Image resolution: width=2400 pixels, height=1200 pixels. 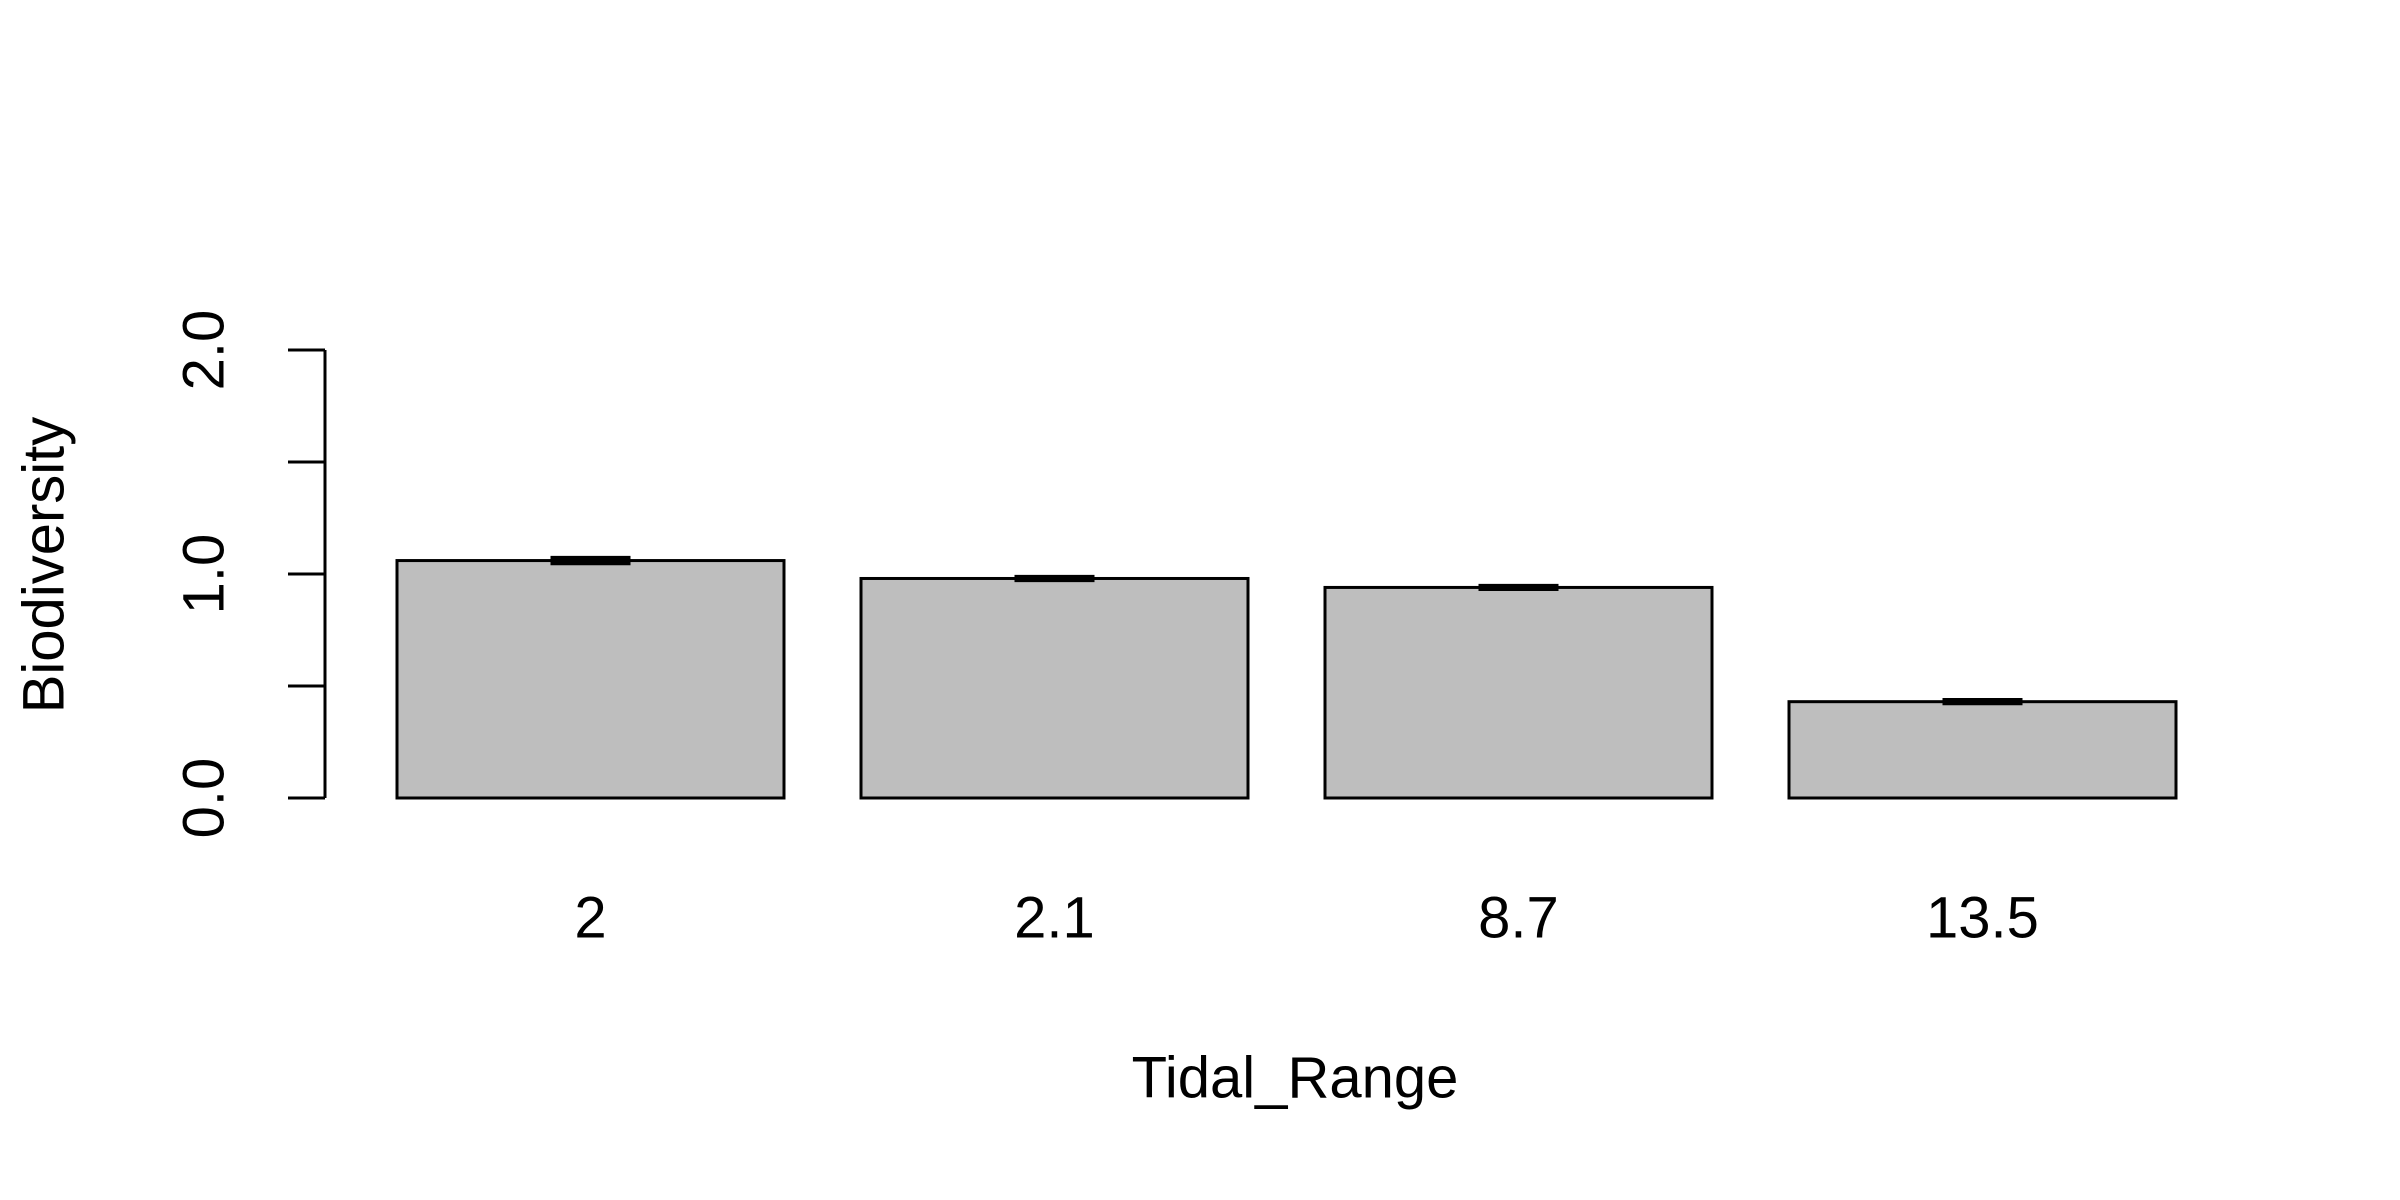 What do you see at coordinates (590, 917) in the screenshot?
I see `x-tick-label: 2` at bounding box center [590, 917].